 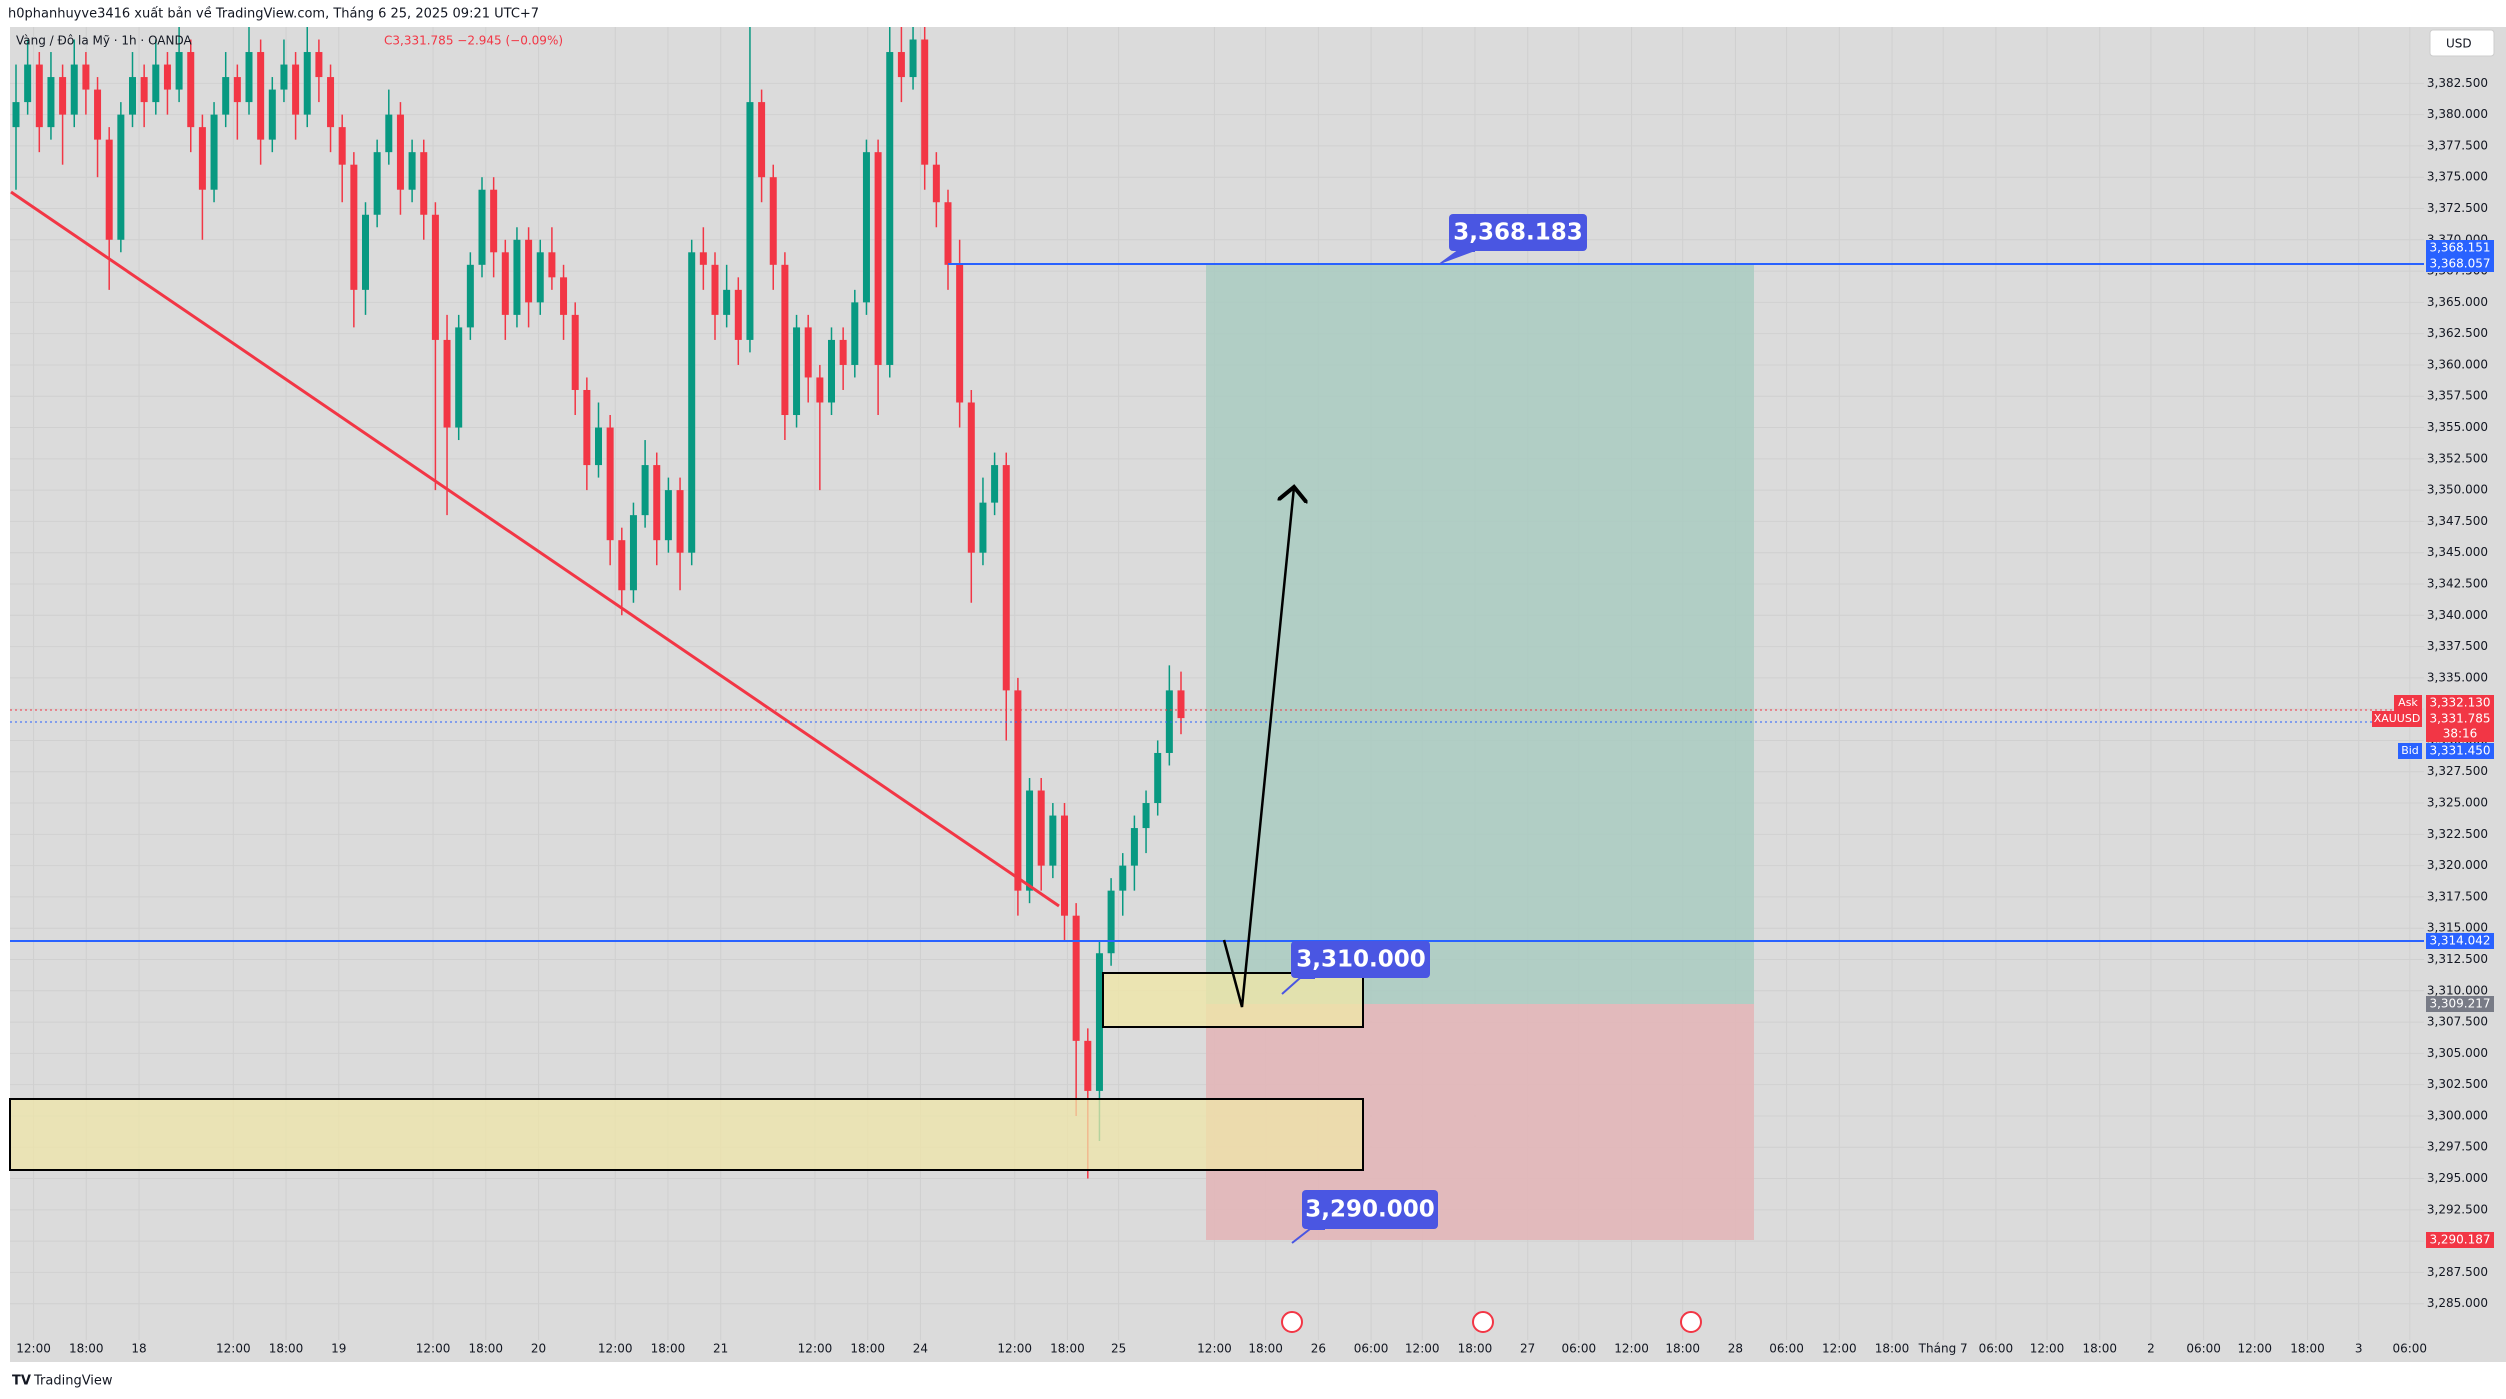 I want to click on price-tag: 3,309.217, so click(x=2459, y=1004).